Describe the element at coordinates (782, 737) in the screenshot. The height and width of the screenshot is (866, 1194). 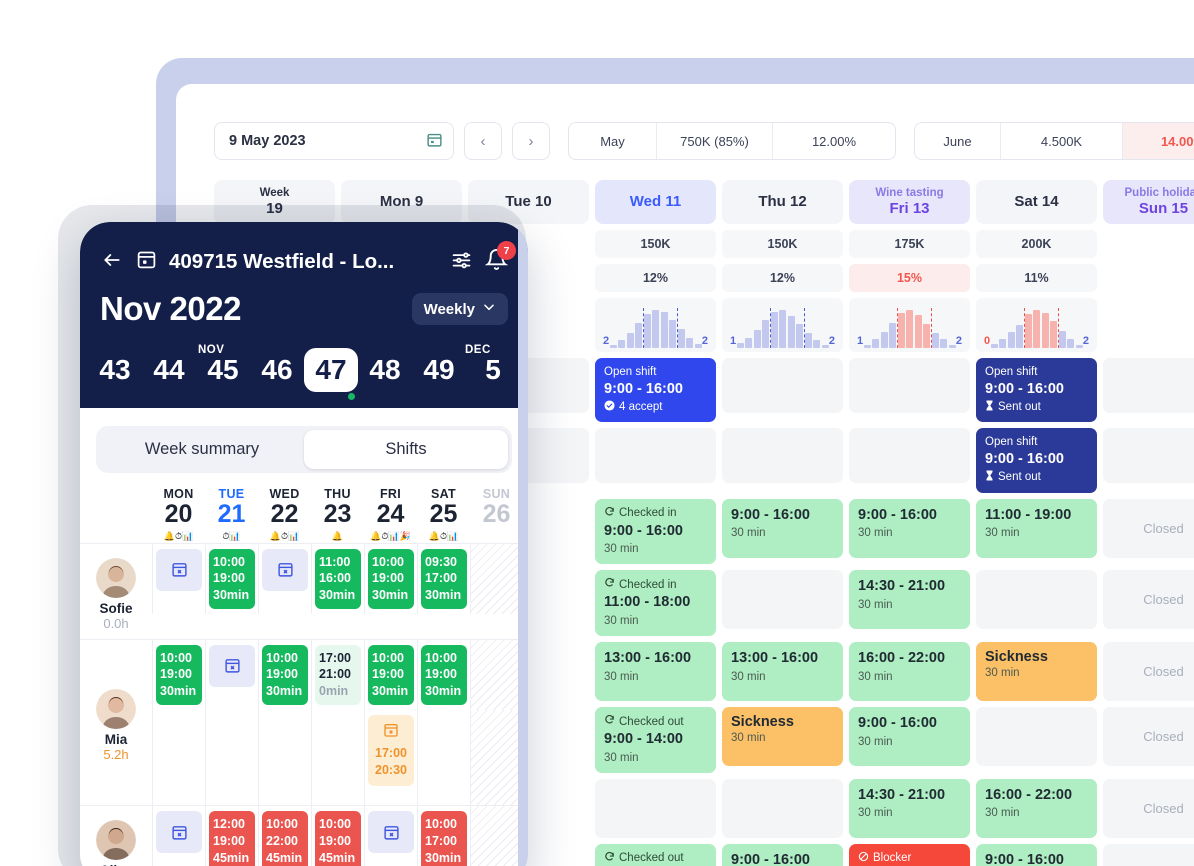
I see `shift-3-4: Sickness 30 min` at that location.